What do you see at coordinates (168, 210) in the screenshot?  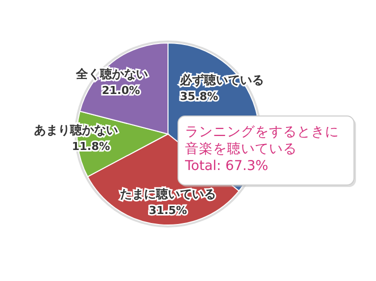 I see `data-label: 31.5%` at bounding box center [168, 210].